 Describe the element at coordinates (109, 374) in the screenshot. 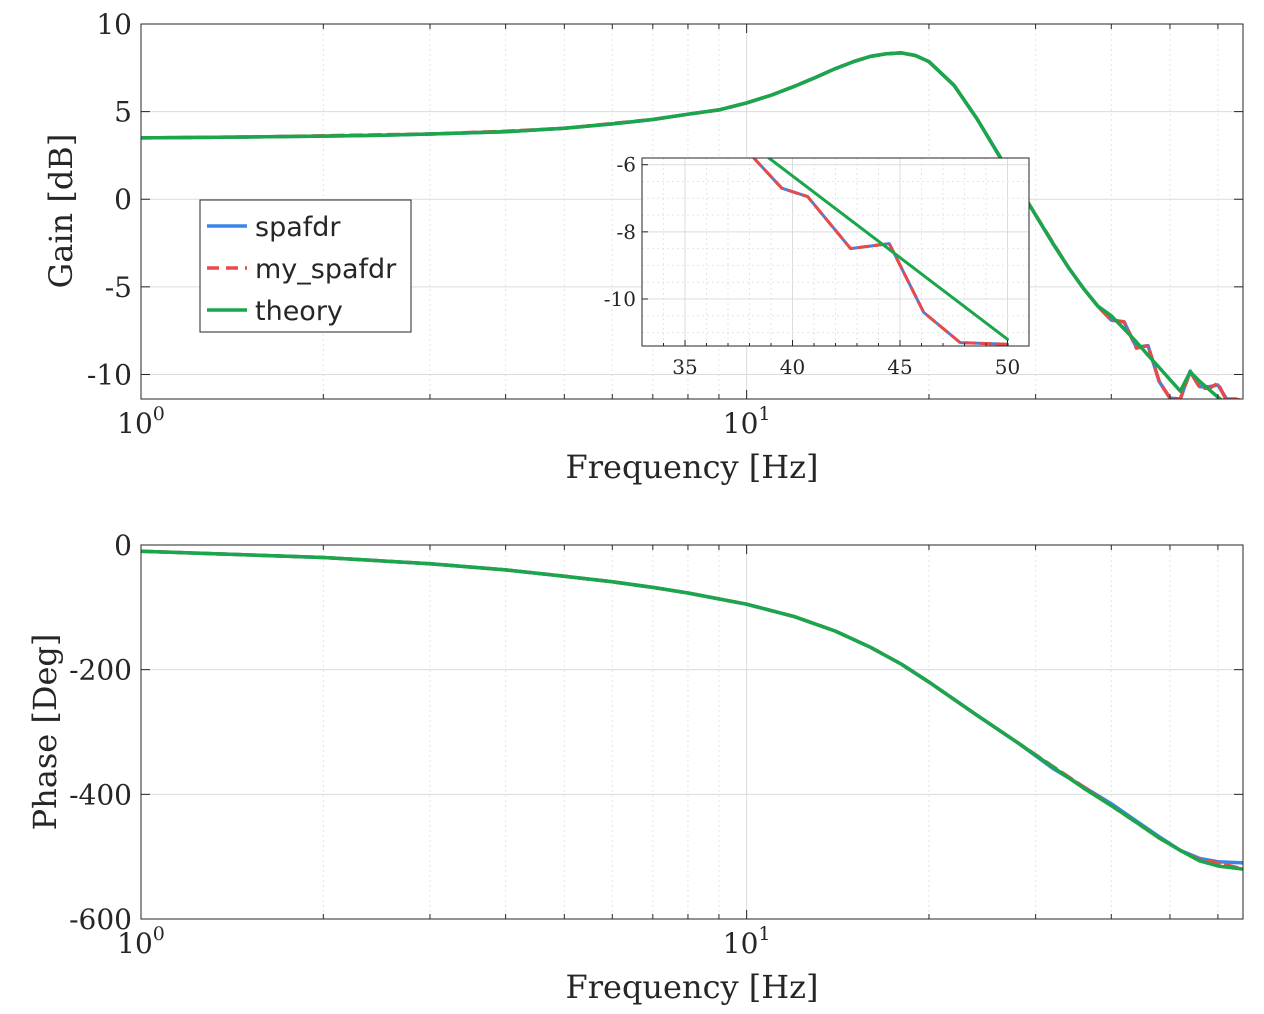

I see `y-tick-label: -10` at that location.